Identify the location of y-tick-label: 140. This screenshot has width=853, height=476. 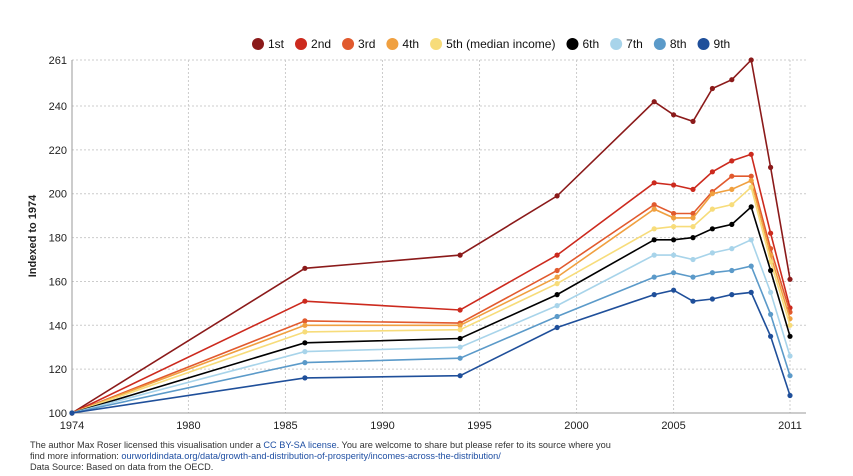
(58, 326).